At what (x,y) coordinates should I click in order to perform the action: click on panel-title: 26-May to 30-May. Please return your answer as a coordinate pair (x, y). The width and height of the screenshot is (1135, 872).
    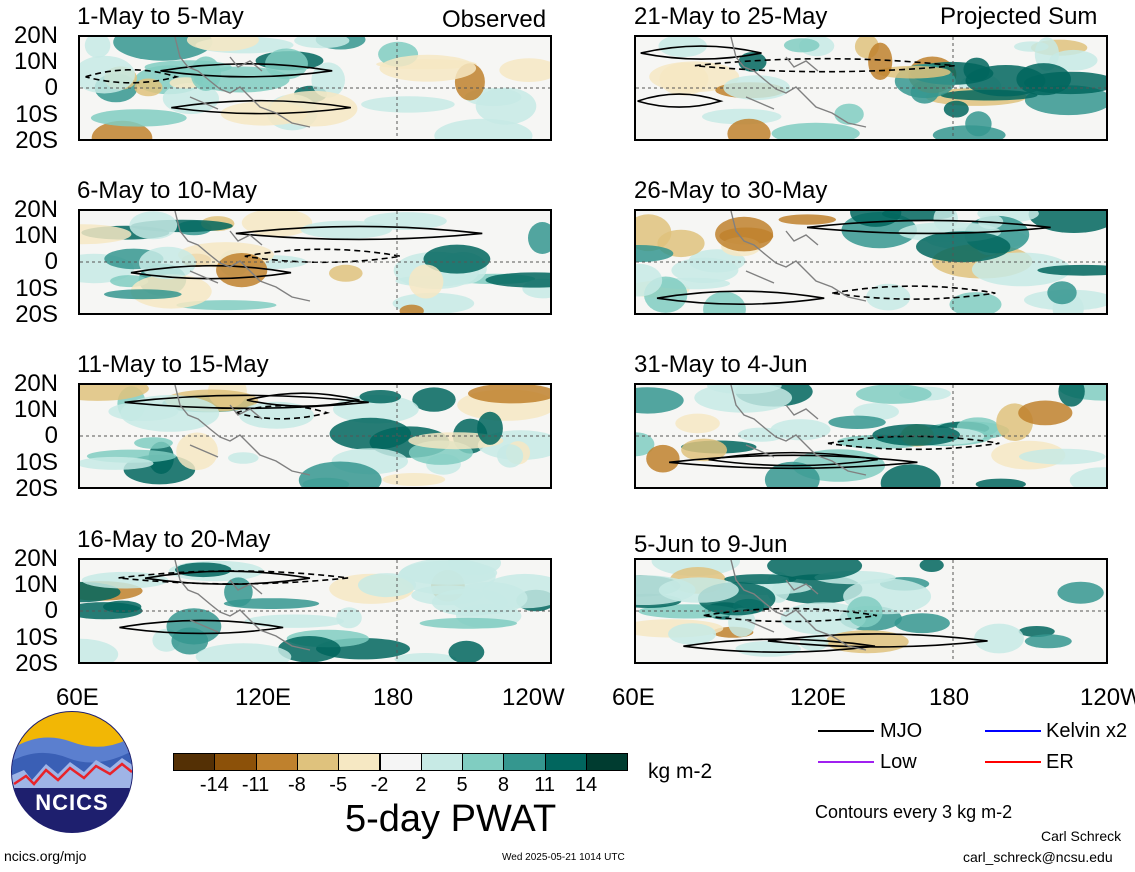
    Looking at the image, I should click on (731, 190).